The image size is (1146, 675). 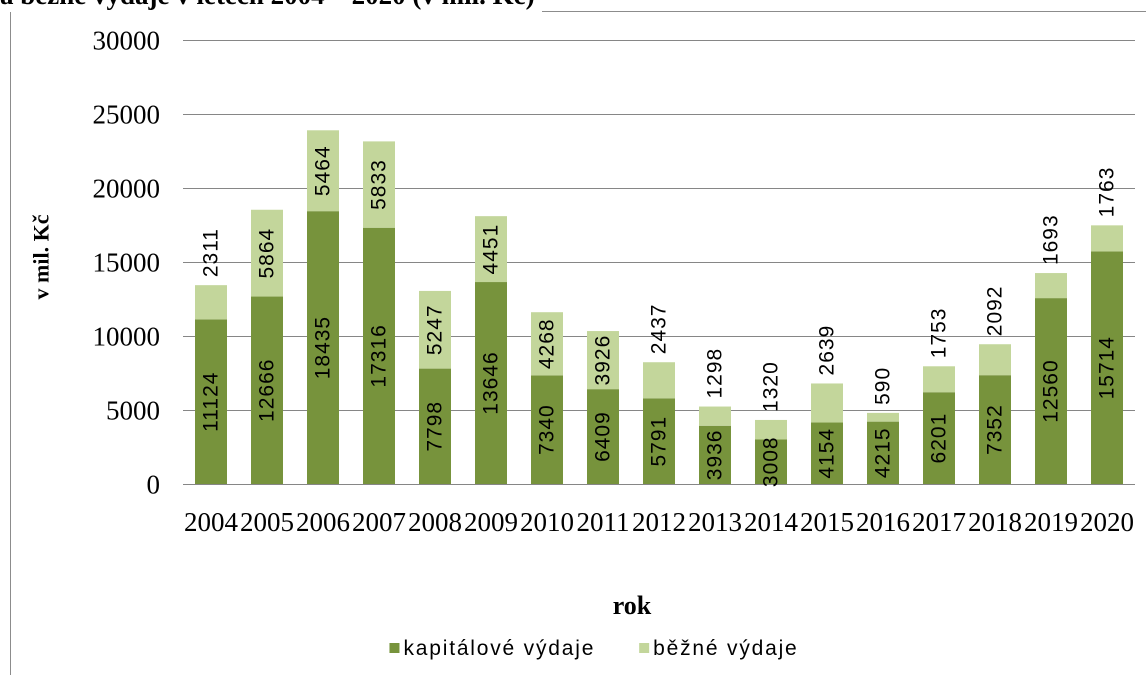 I want to click on data-label-2015-series-2: 2639, so click(x=827, y=350).